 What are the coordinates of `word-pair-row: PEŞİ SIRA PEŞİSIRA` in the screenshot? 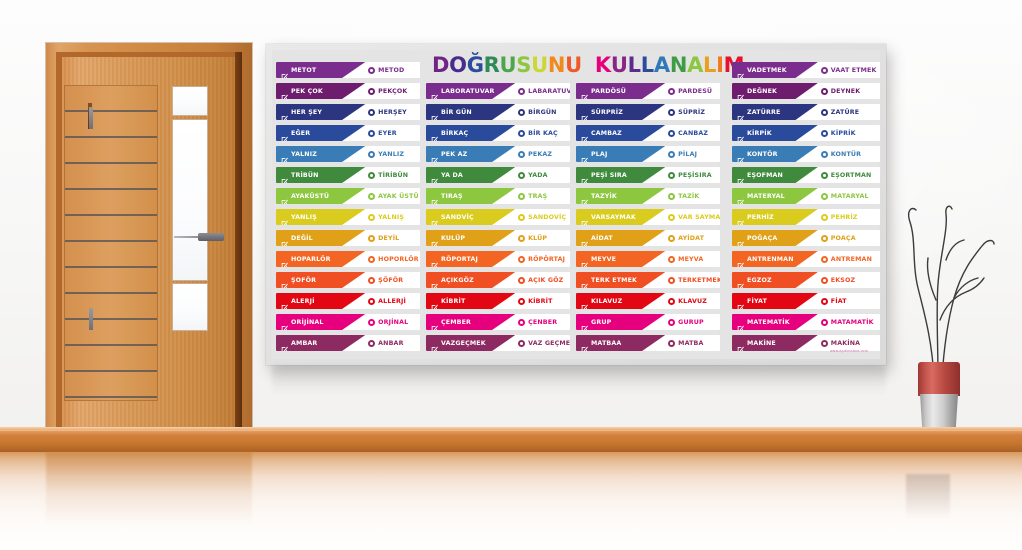 It's located at (648, 175).